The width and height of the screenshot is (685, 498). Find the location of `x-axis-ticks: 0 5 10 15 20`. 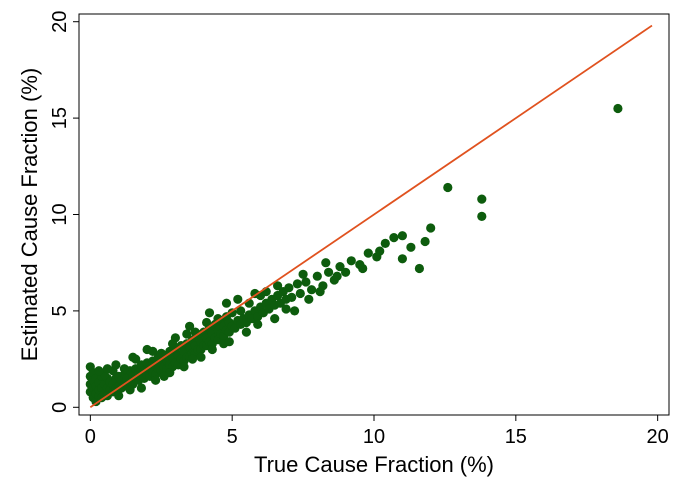

x-axis-ticks: 0 5 10 15 20 is located at coordinates (377, 431).